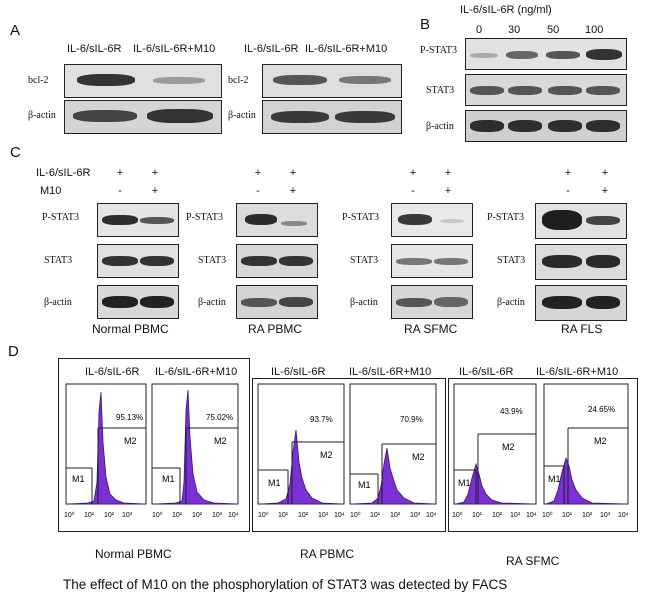 This screenshot has height=605, width=650. I want to click on panel-b-letter: B, so click(425, 24).